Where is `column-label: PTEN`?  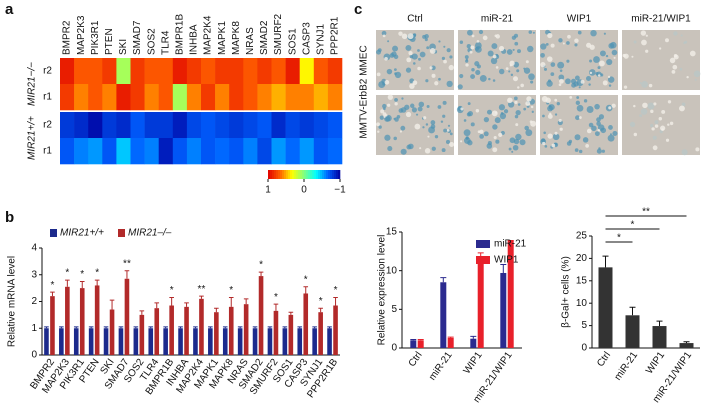 column-label: PTEN is located at coordinates (109, 41).